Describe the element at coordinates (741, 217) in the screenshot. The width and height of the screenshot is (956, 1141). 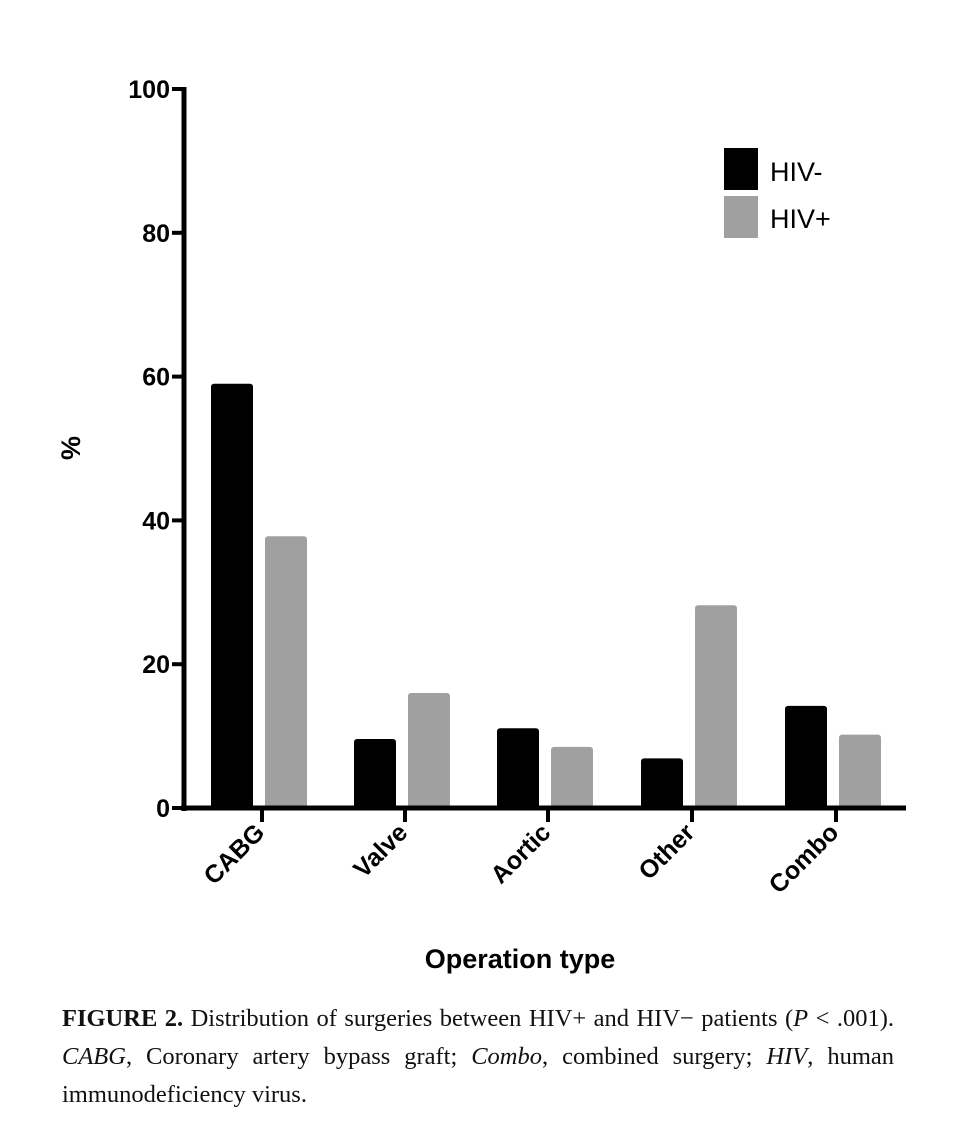
I see `legend-swatch-hiv-pos` at that location.